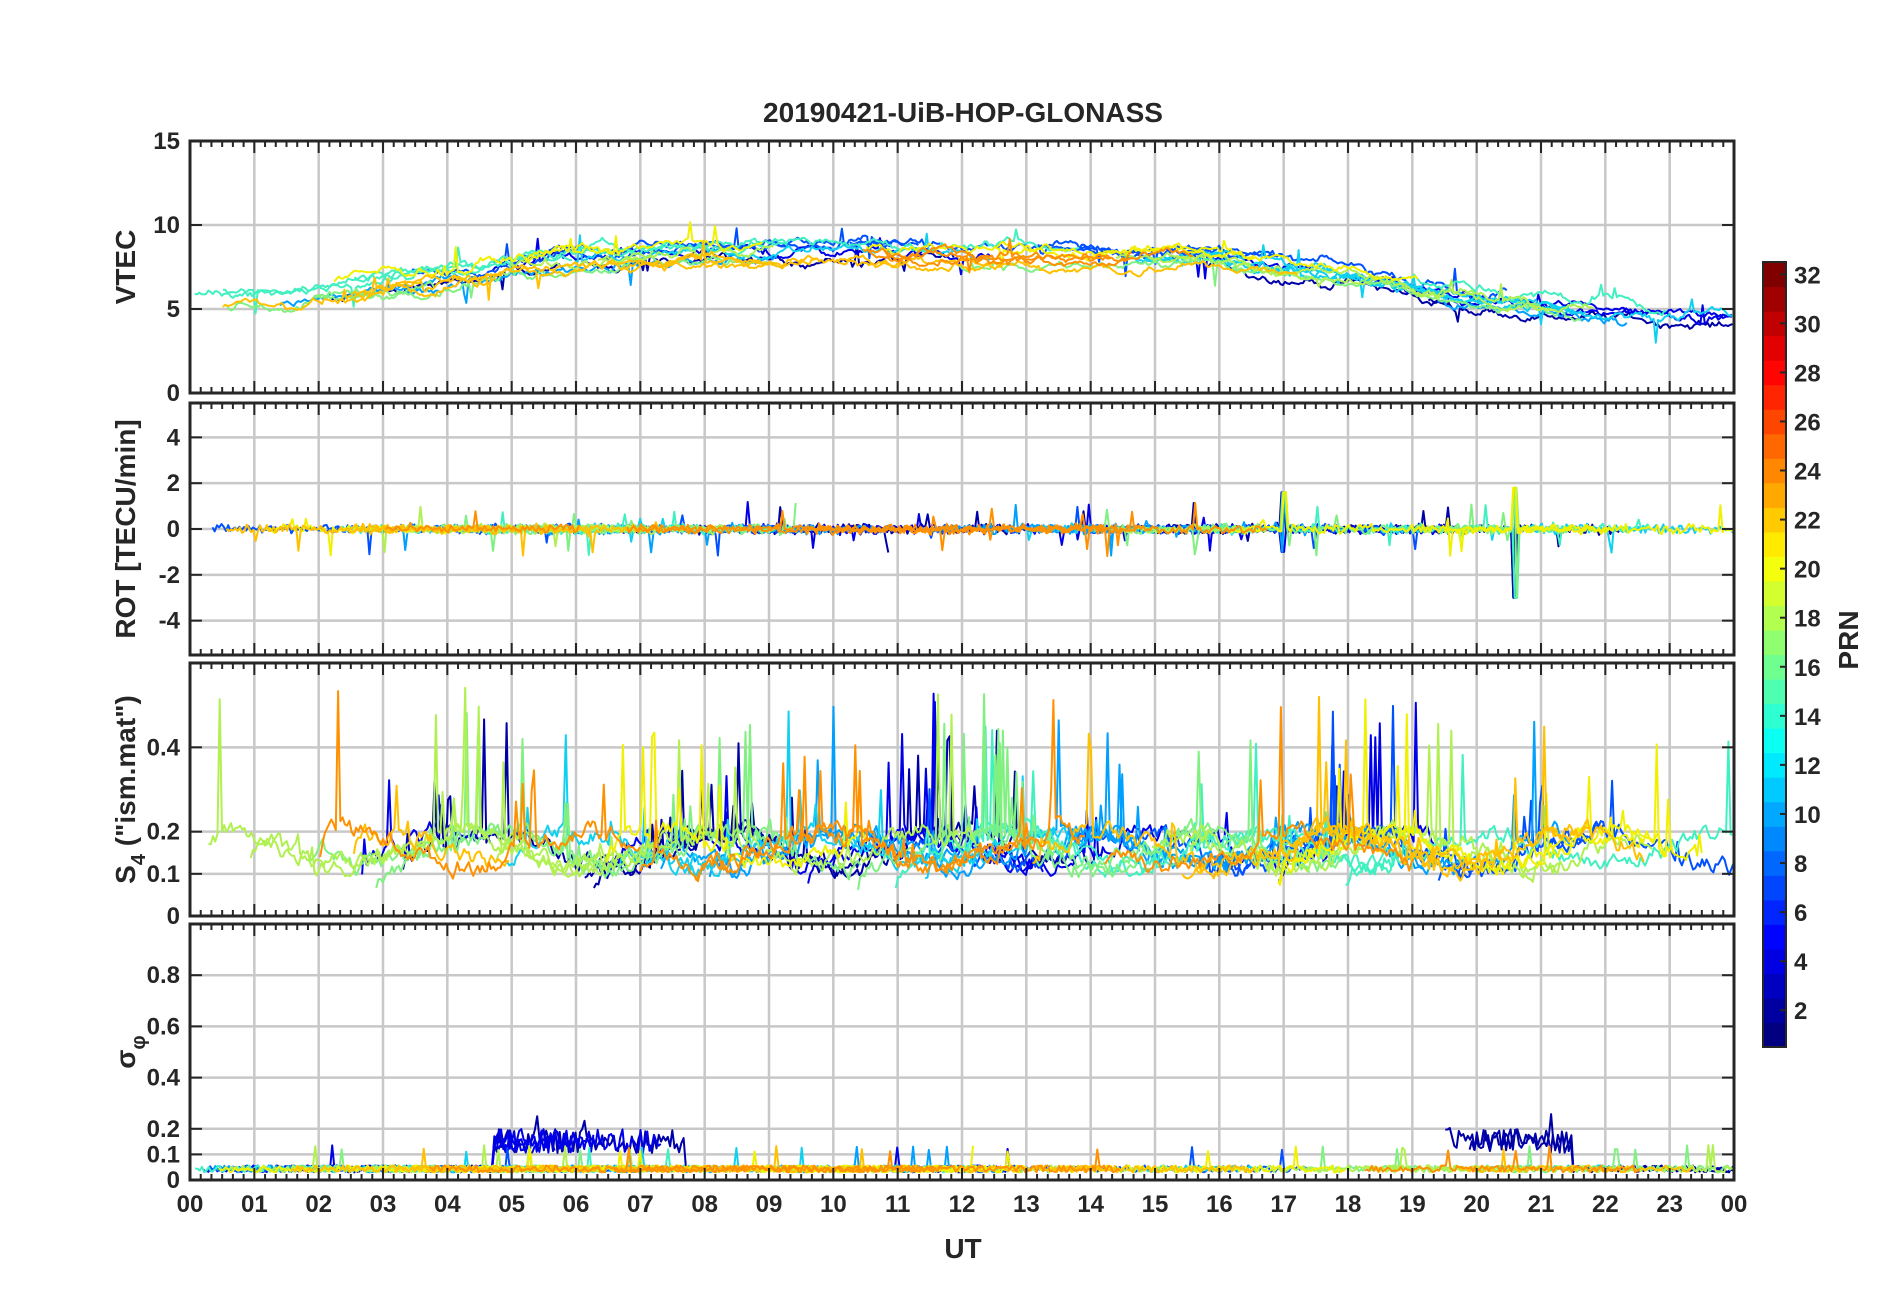 This screenshot has height=1292, width=1902. Describe the element at coordinates (125, 774) in the screenshot. I see `y-axis-label-rest: ("ism.mat")` at that location.